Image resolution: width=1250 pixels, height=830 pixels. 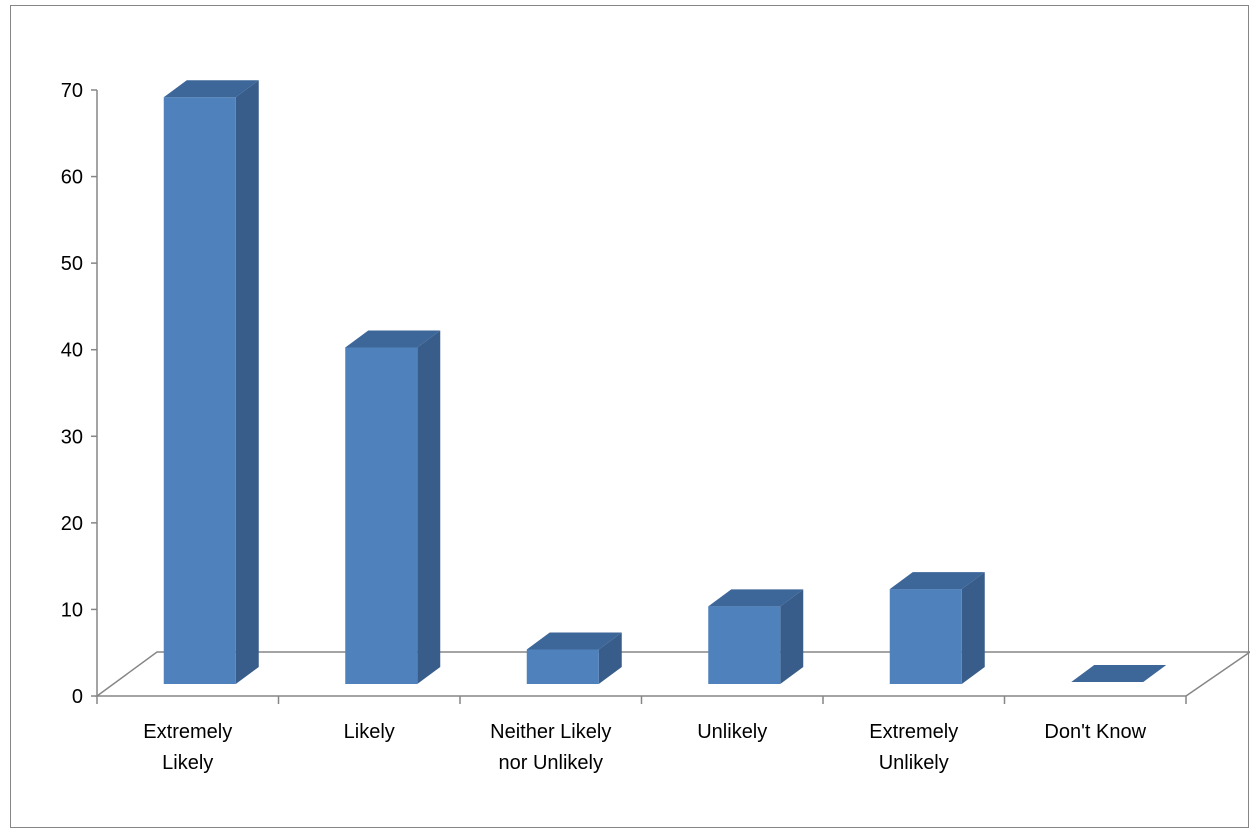 I want to click on x-tick-label: nor Unlikely, so click(x=551, y=763).